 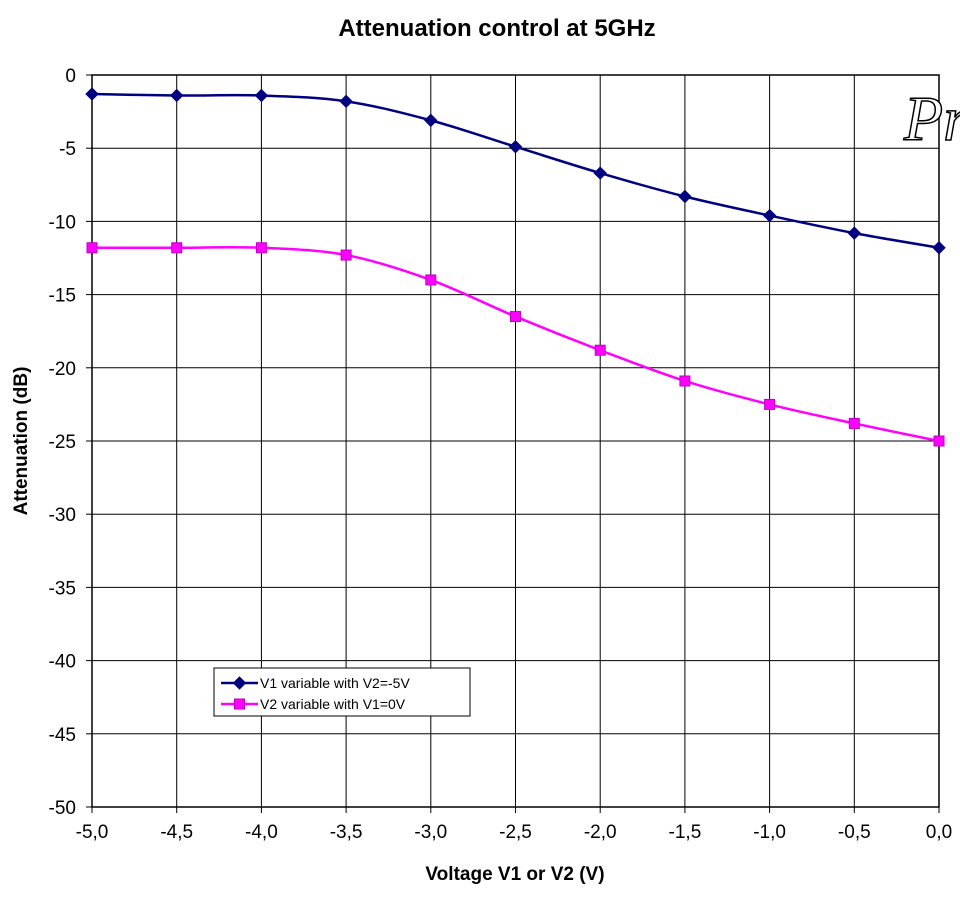 I want to click on x-tick-label: -4,0, so click(x=261, y=832).